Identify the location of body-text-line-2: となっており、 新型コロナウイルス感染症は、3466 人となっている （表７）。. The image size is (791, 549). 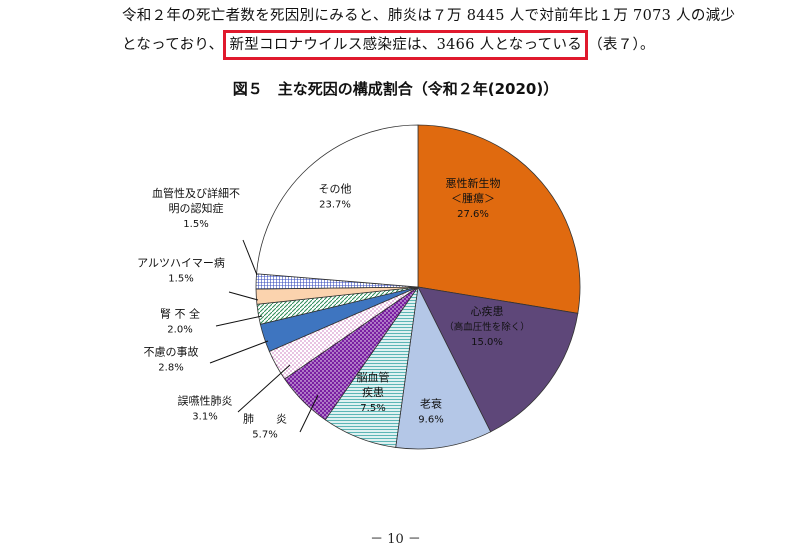
(388, 45).